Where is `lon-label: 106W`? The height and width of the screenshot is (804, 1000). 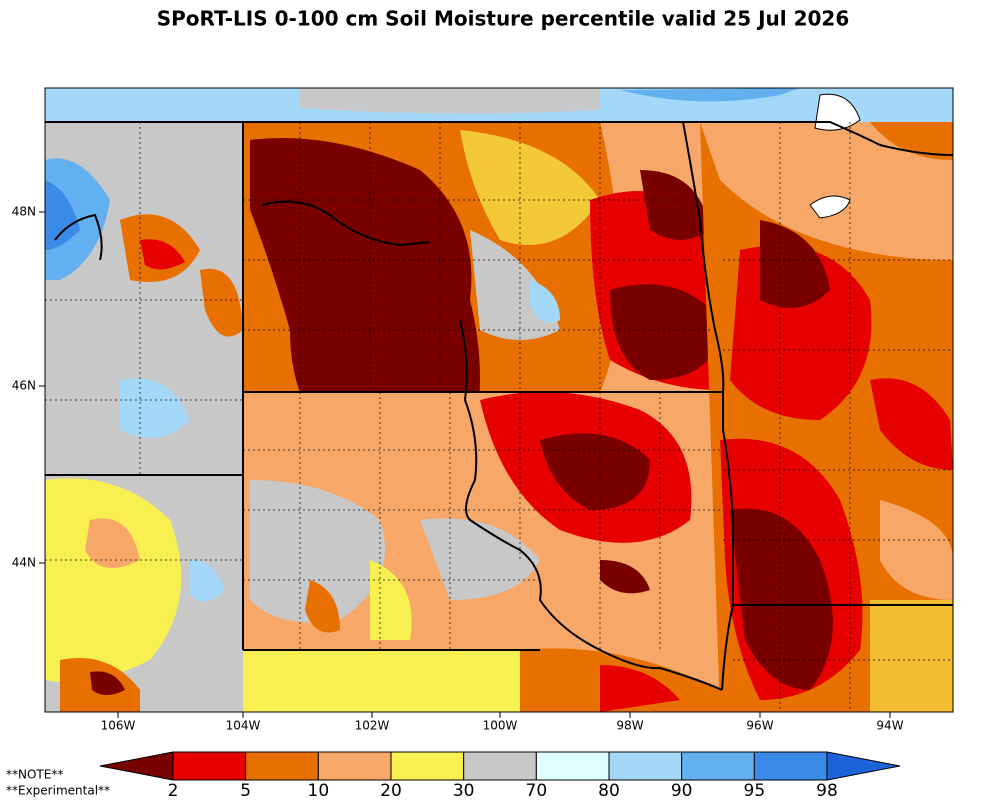
lon-label: 106W is located at coordinates (118, 726).